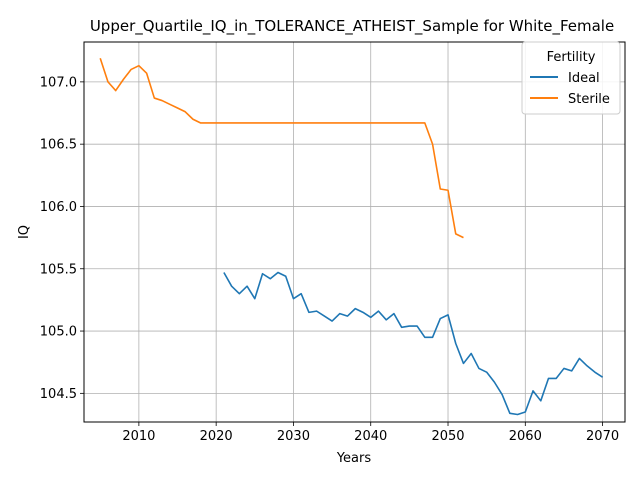  I want to click on legend-label-ideal: Ideal, so click(584, 78).